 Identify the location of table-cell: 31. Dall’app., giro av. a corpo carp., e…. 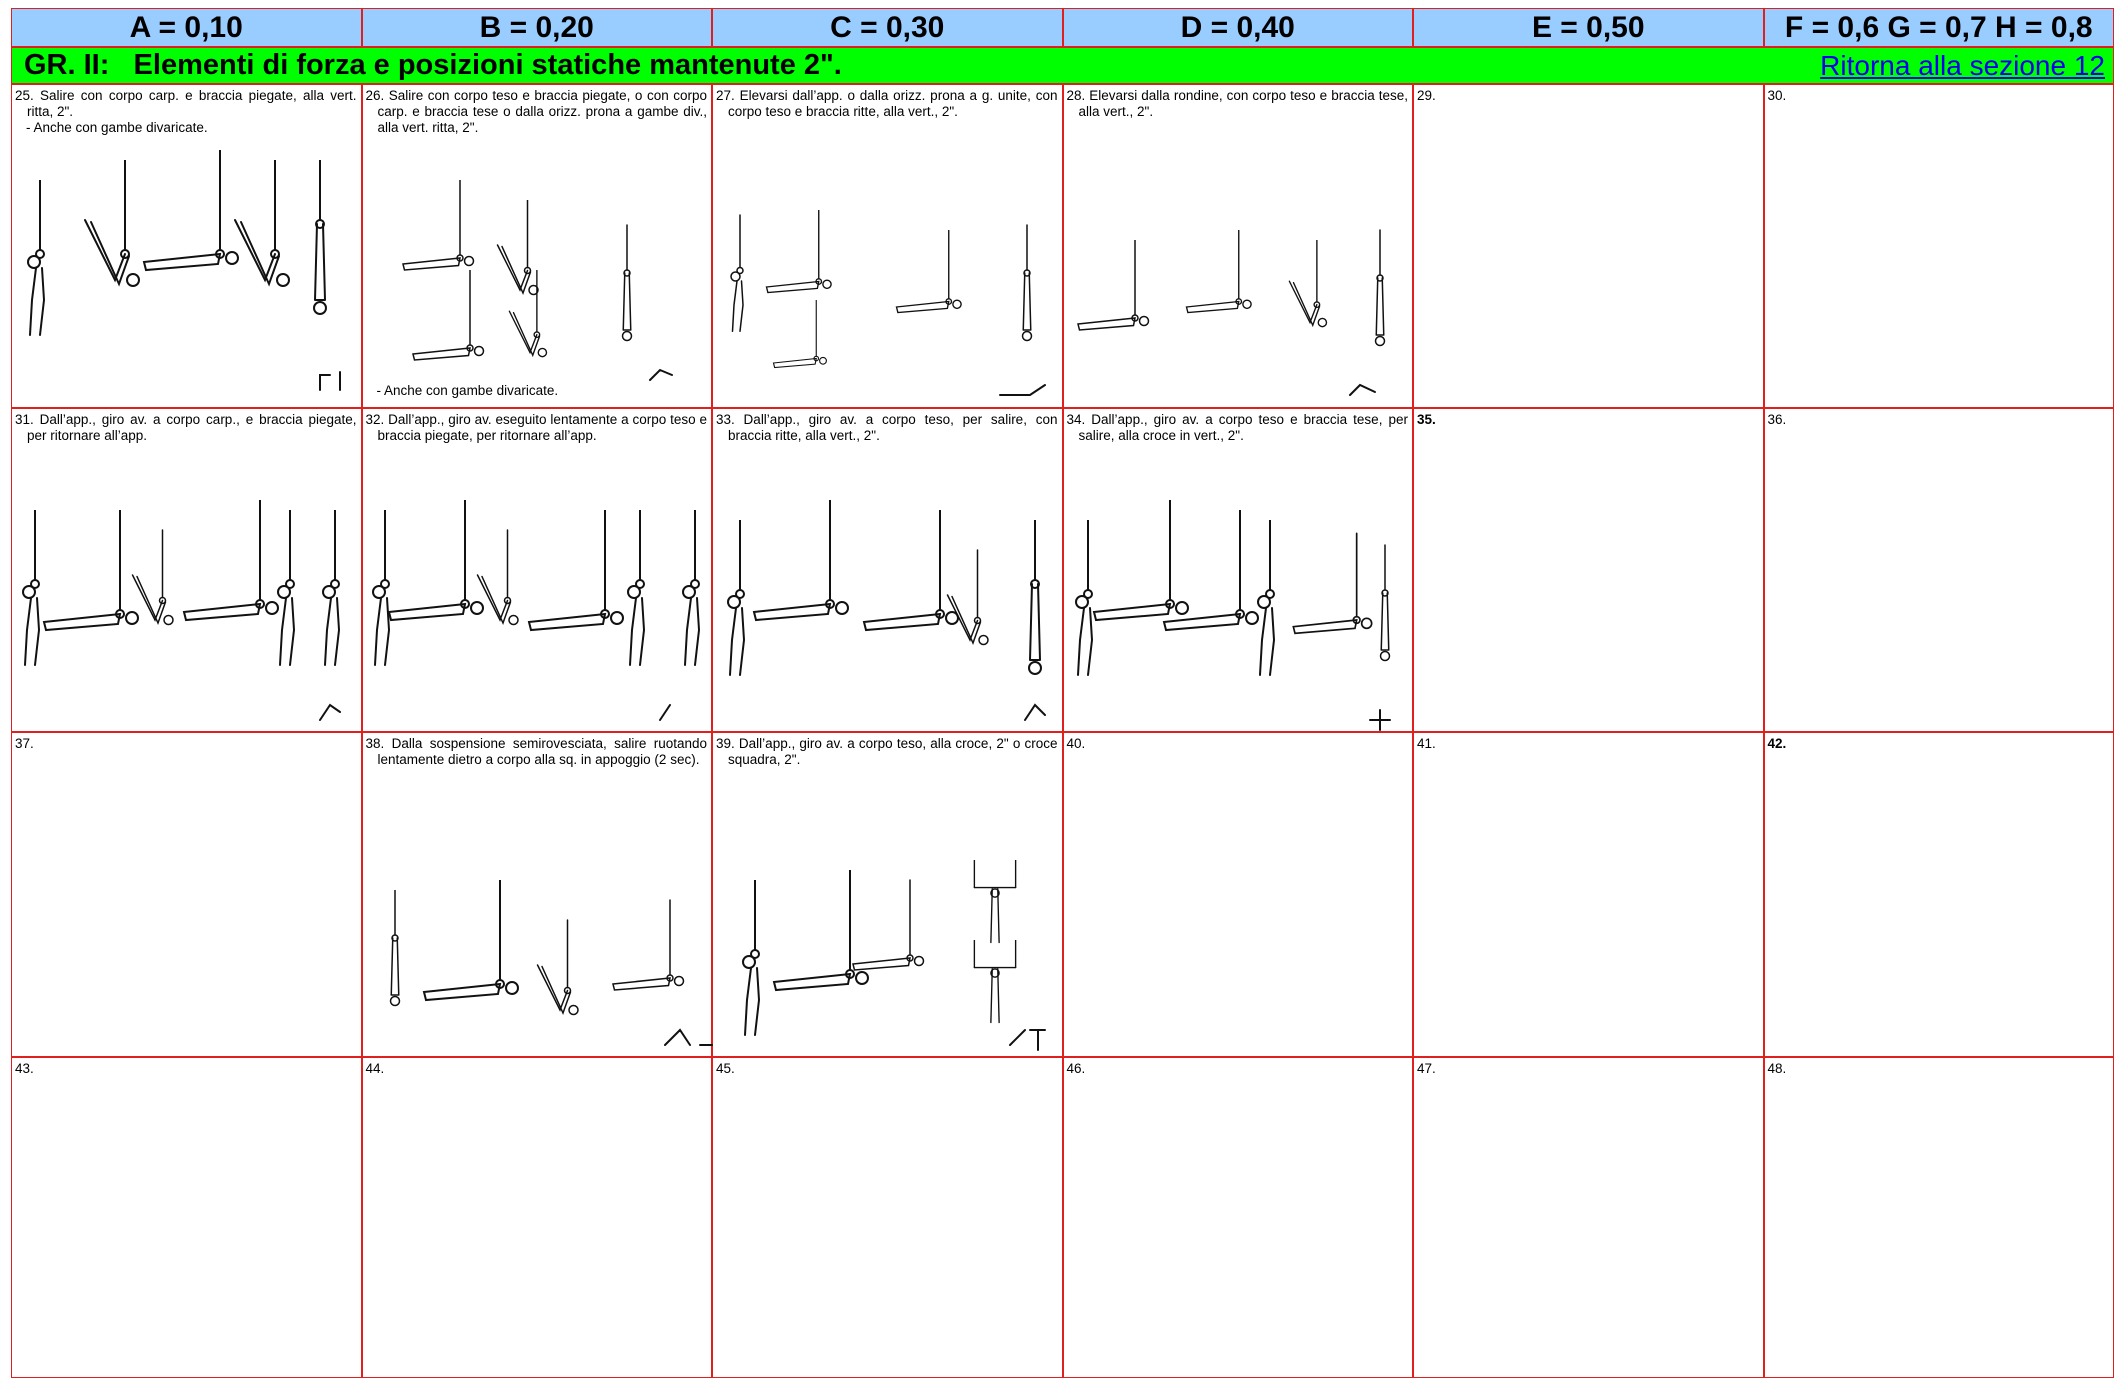
(186, 570).